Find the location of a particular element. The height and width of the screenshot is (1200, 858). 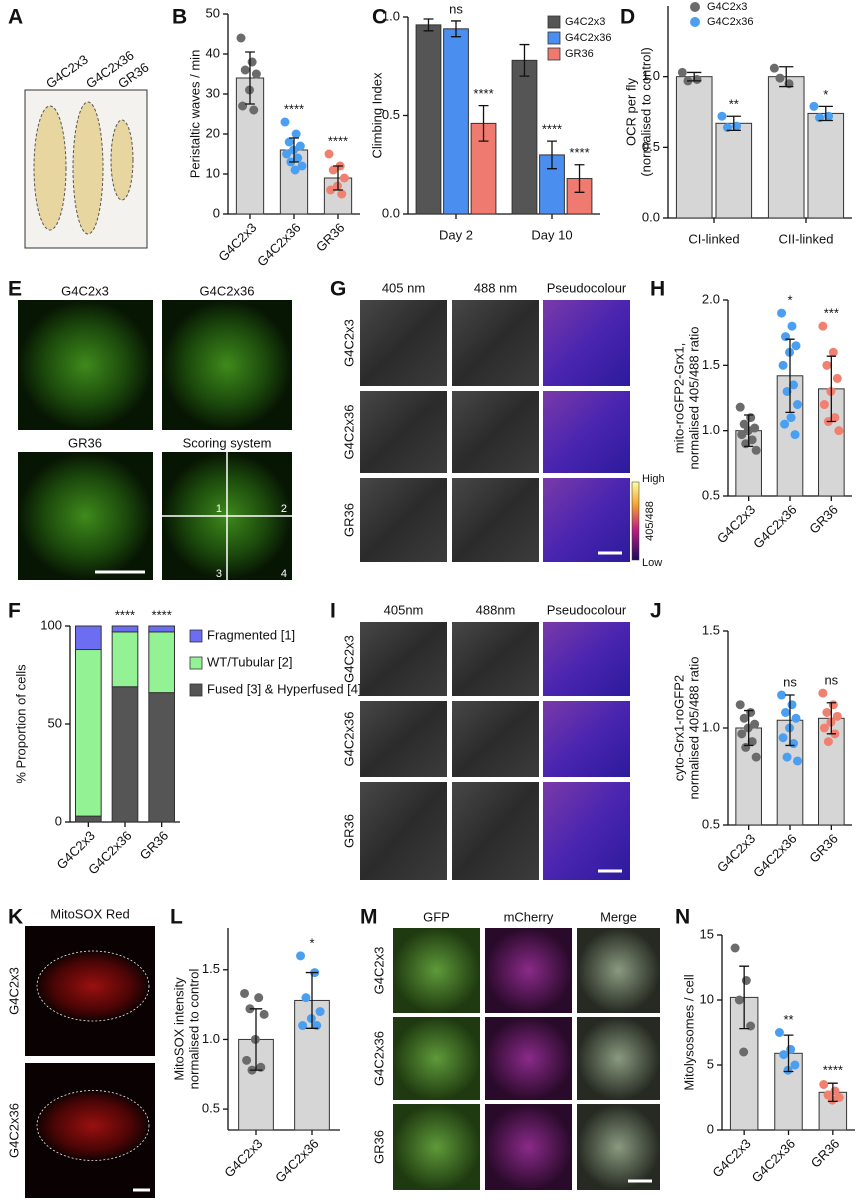

y-axis-label: Climbing Index is located at coordinates (376, 115).